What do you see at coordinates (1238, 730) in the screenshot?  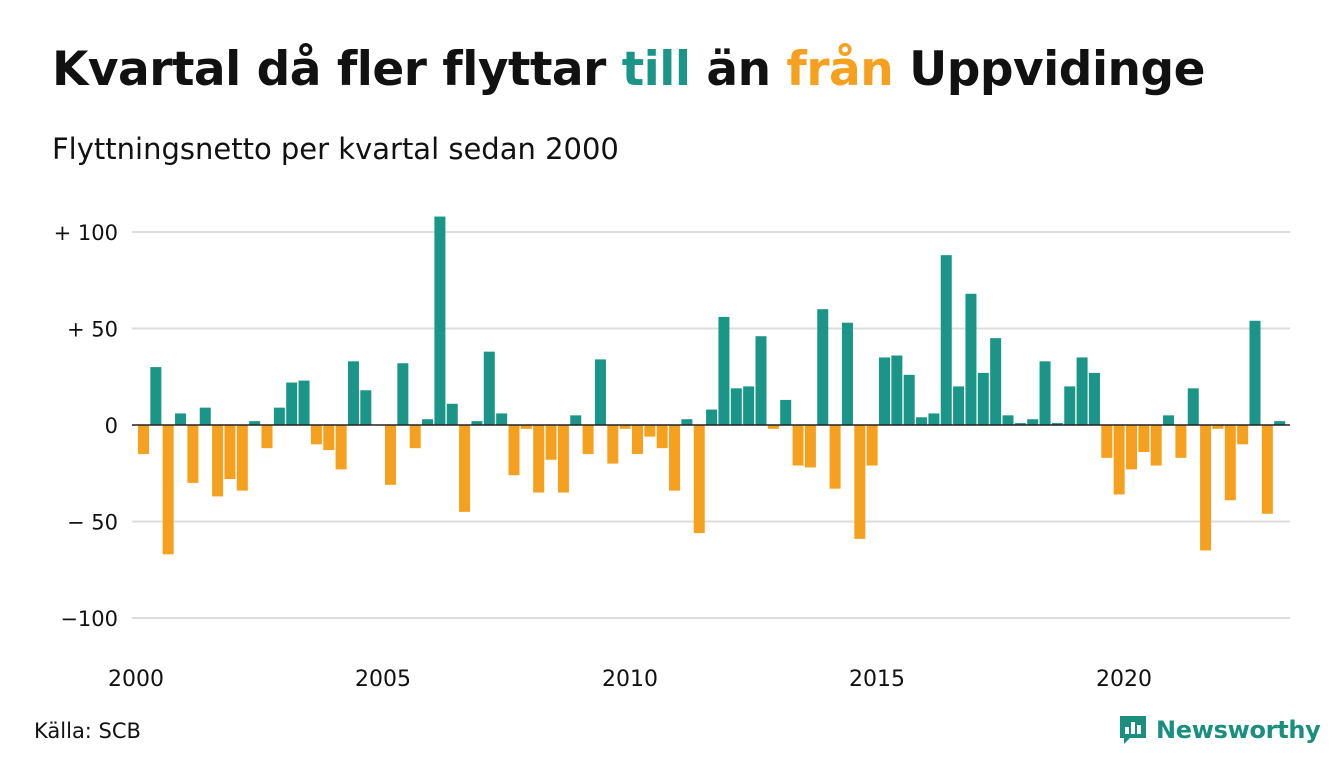 I see `brand-name: Newsworthy` at bounding box center [1238, 730].